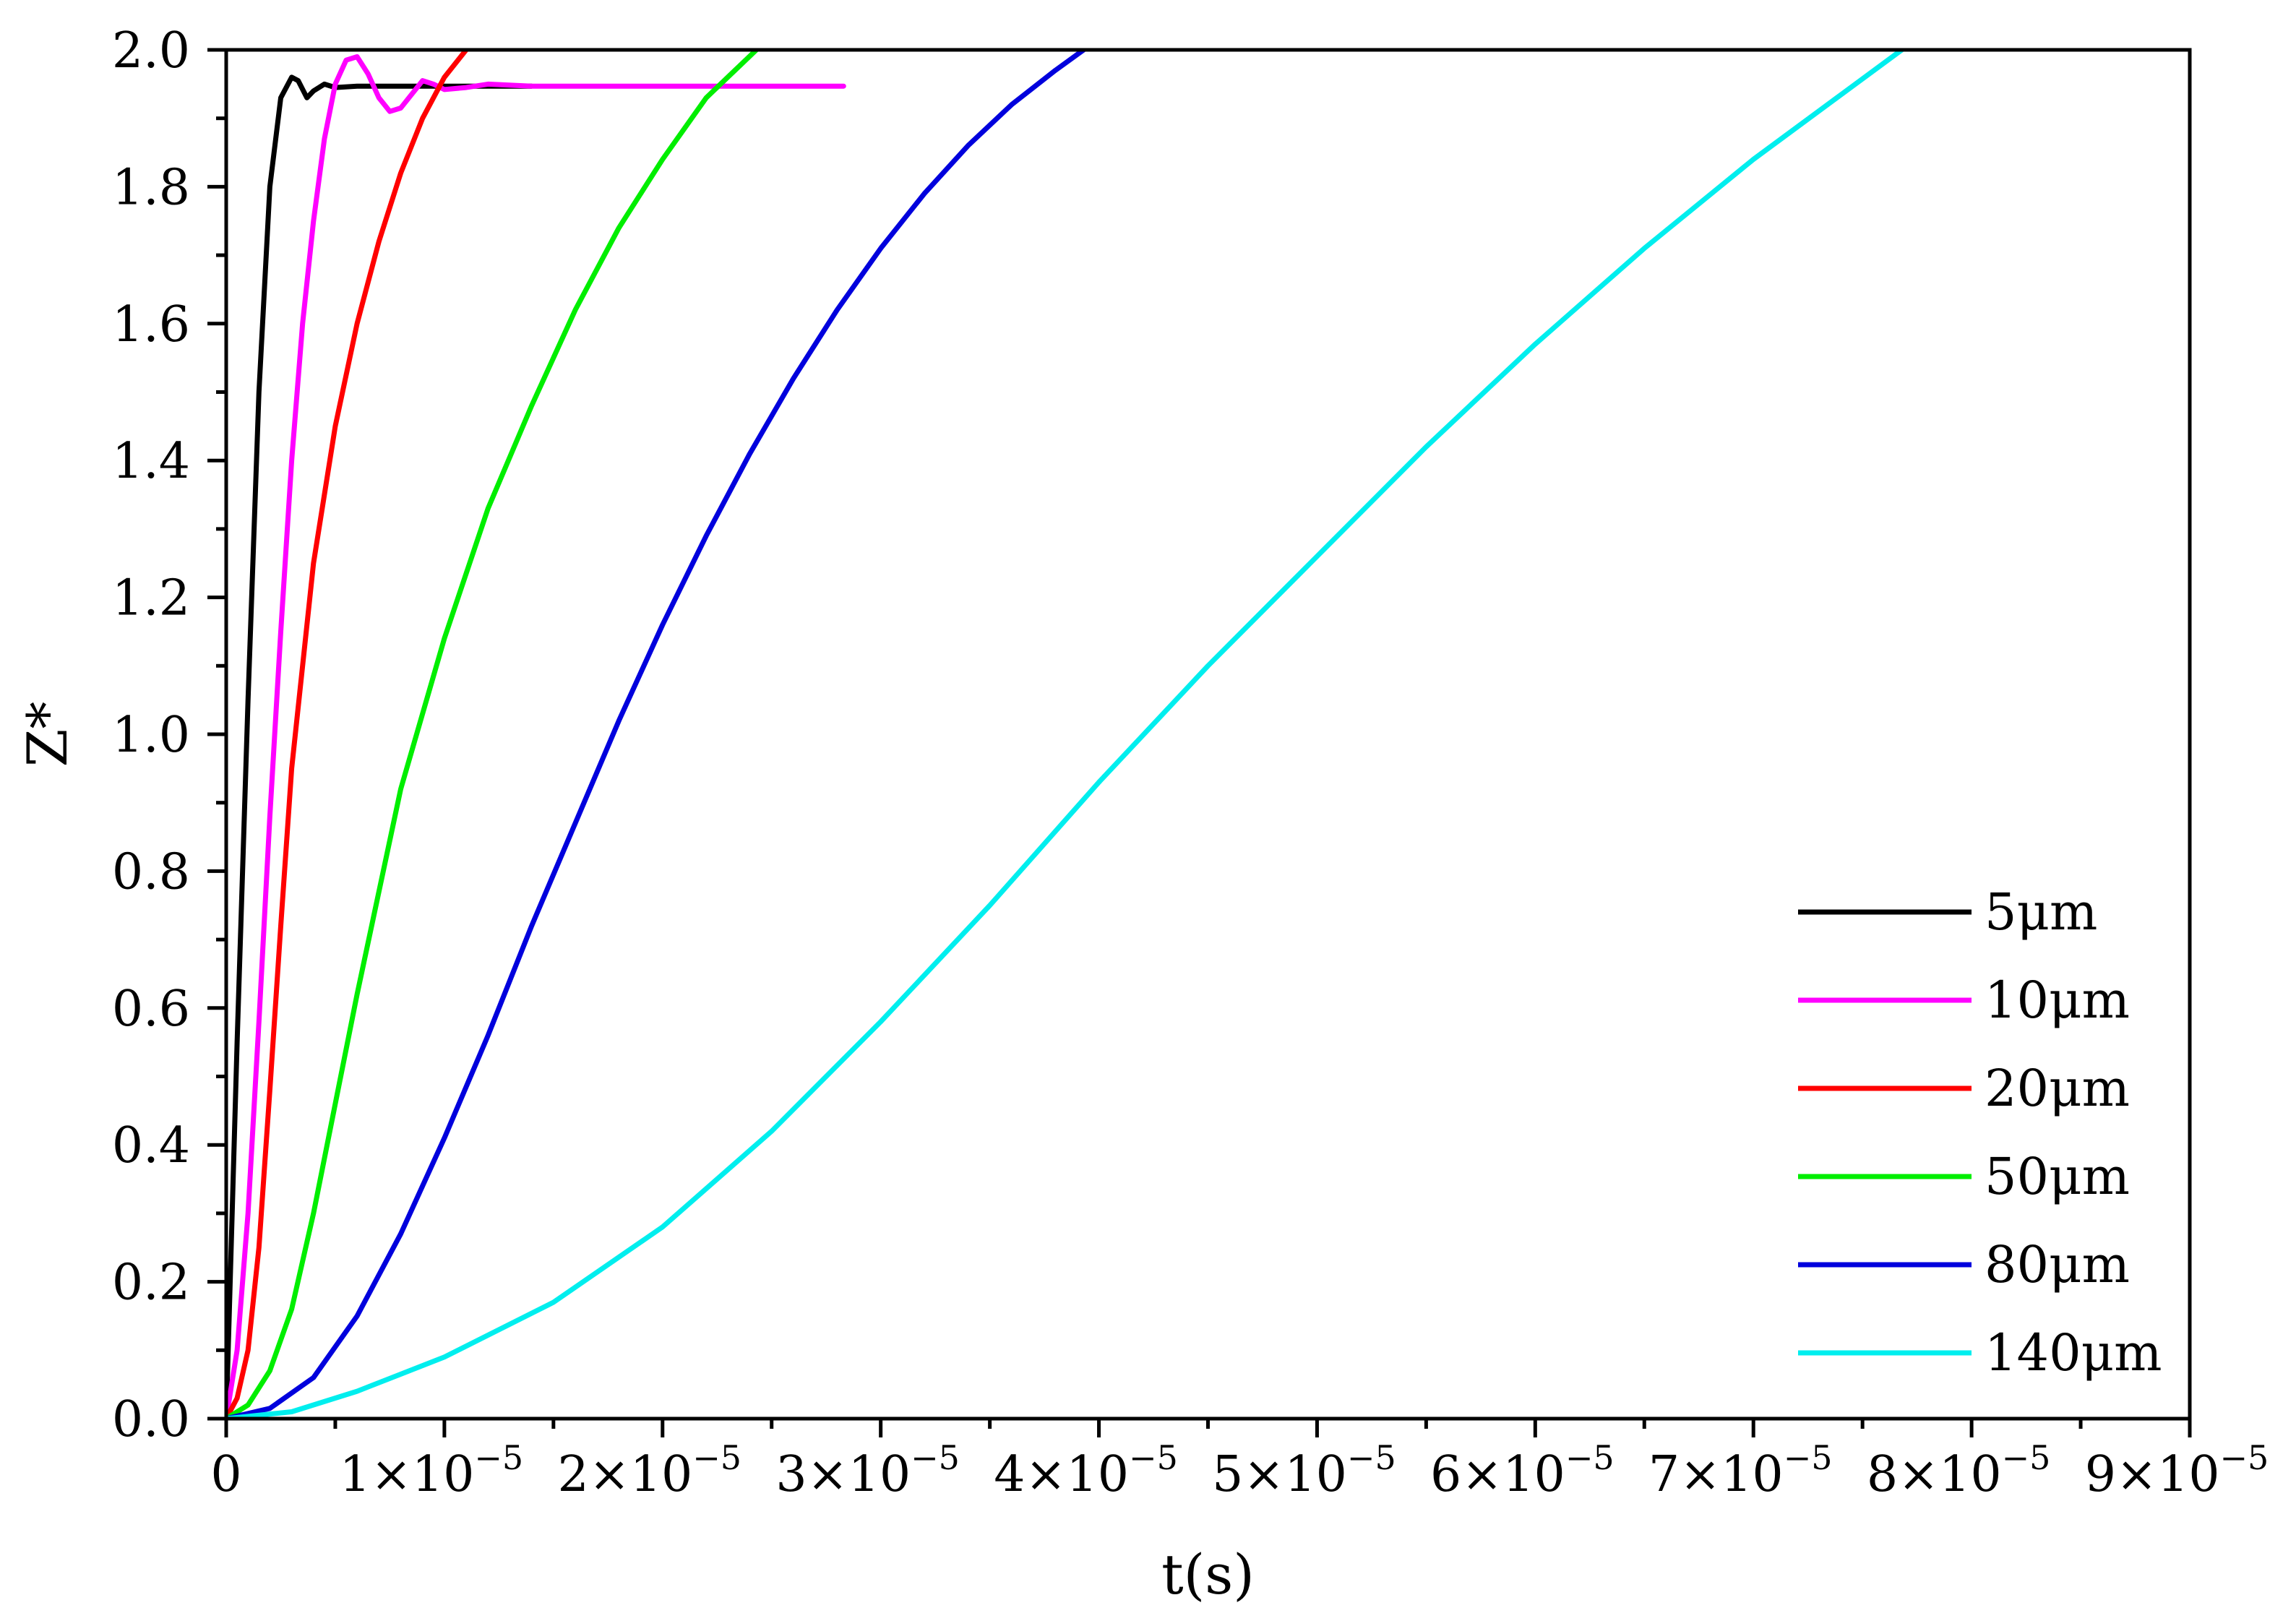 This screenshot has width=2296, height=1621. I want to click on x-axis-title: t(s), so click(1208, 1574).